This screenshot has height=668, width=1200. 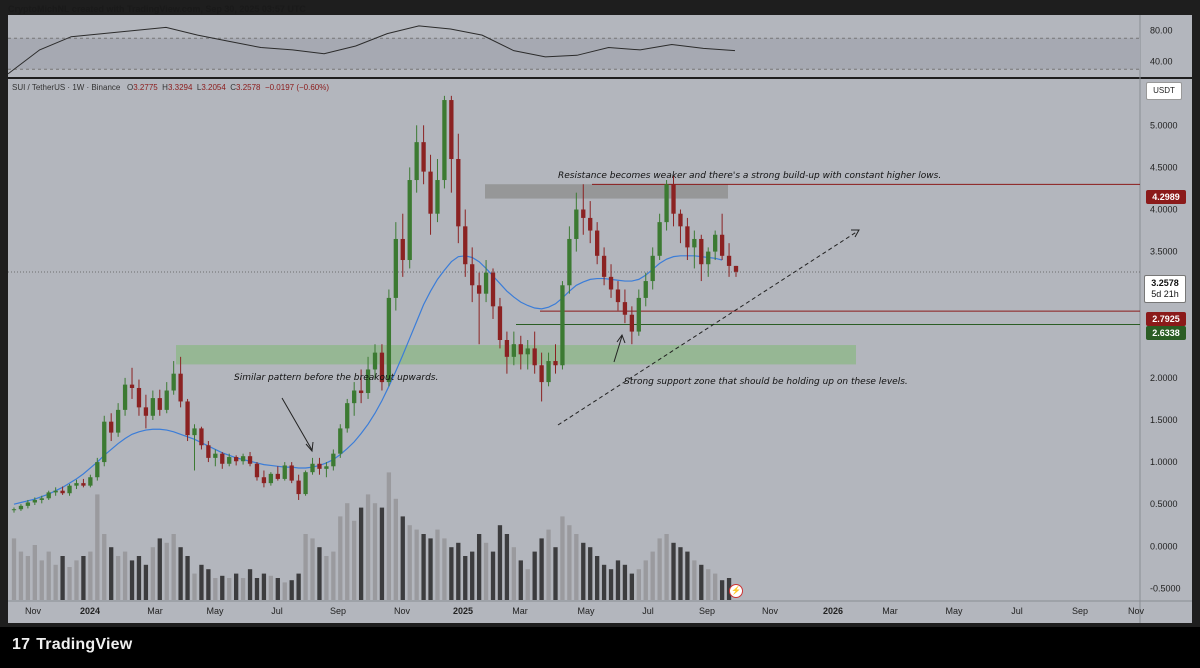 I want to click on time-tick-label: Nov, so click(x=402, y=611).